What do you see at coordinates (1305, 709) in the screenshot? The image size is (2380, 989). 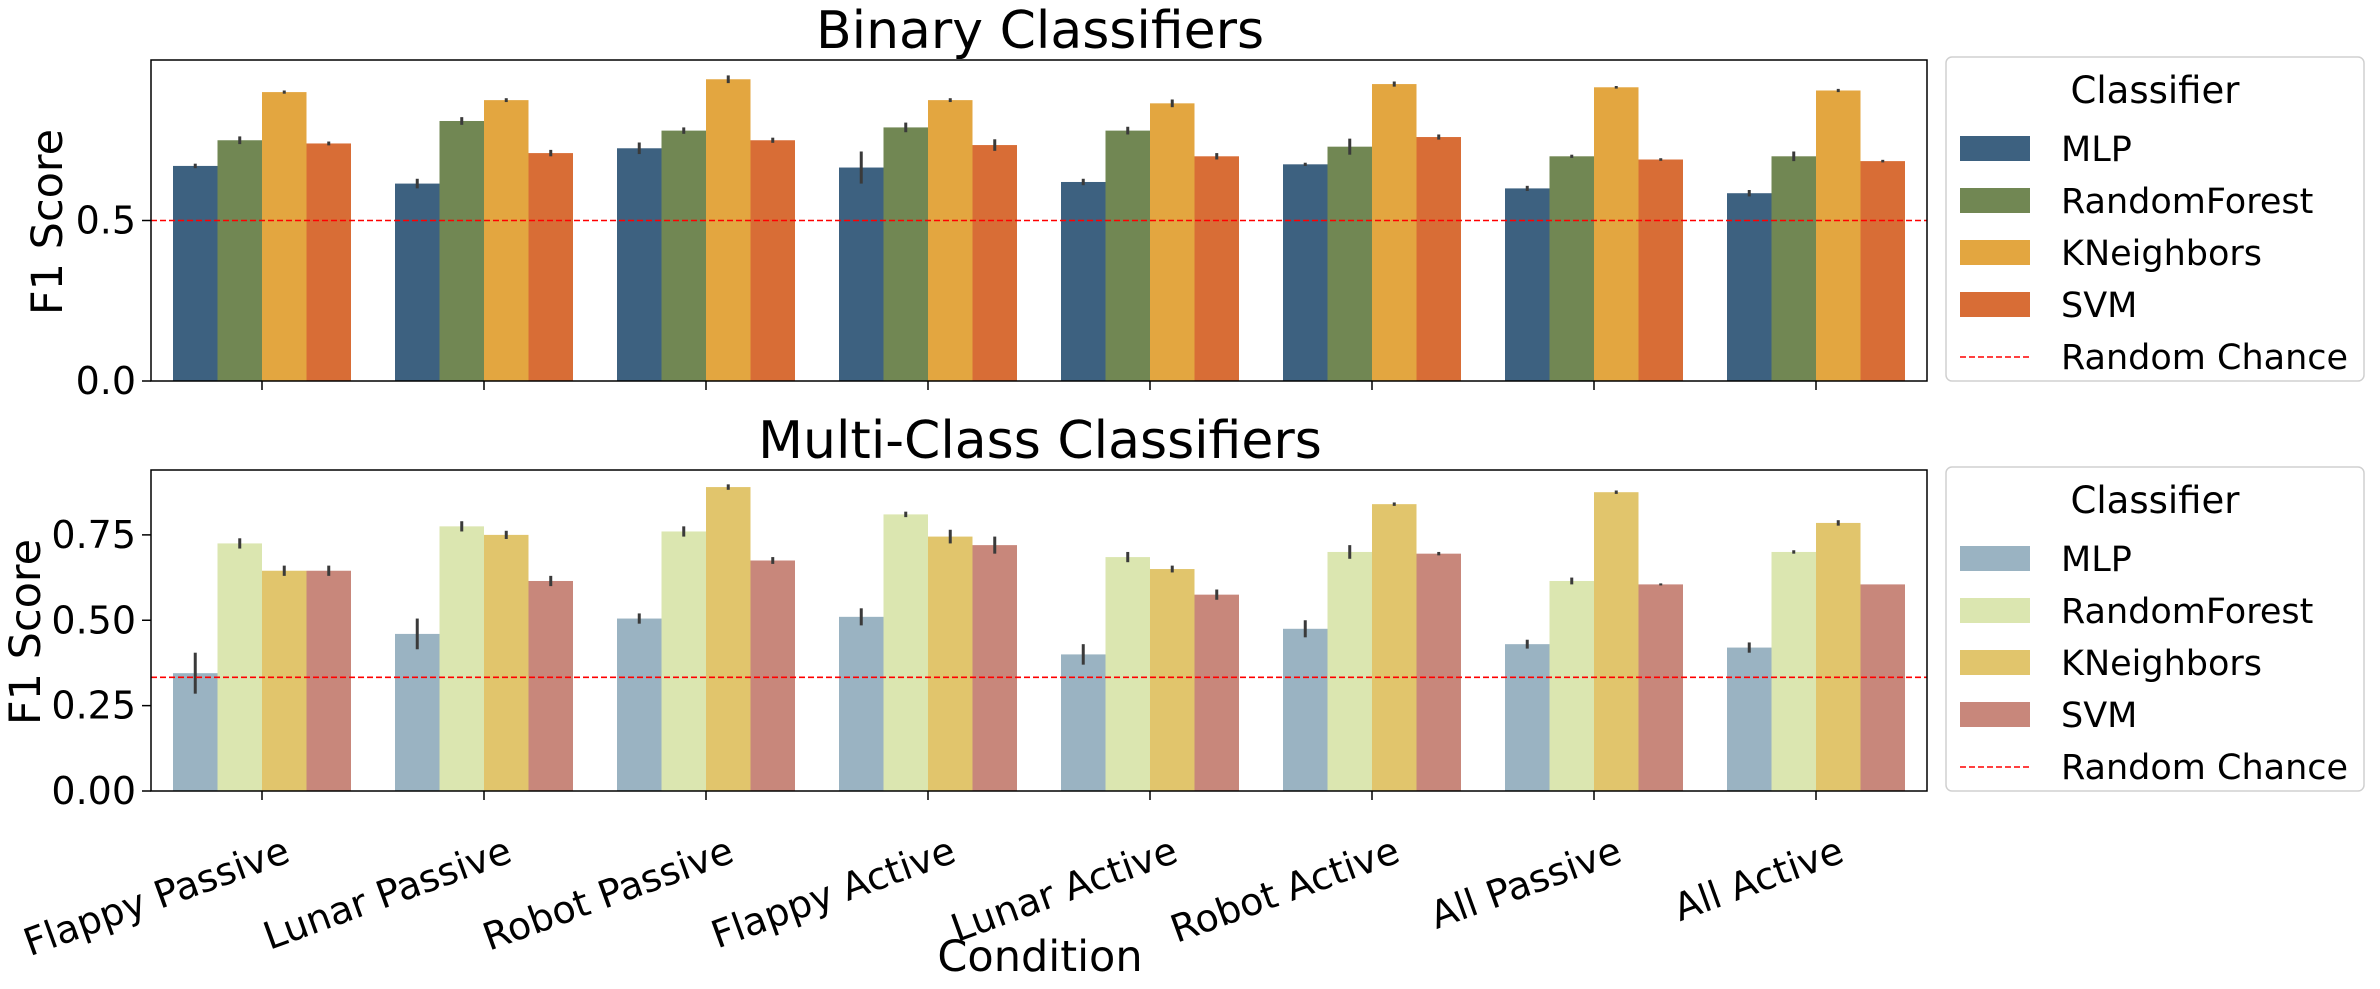 I see `bottom-bar-mlp-robot-active` at bounding box center [1305, 709].